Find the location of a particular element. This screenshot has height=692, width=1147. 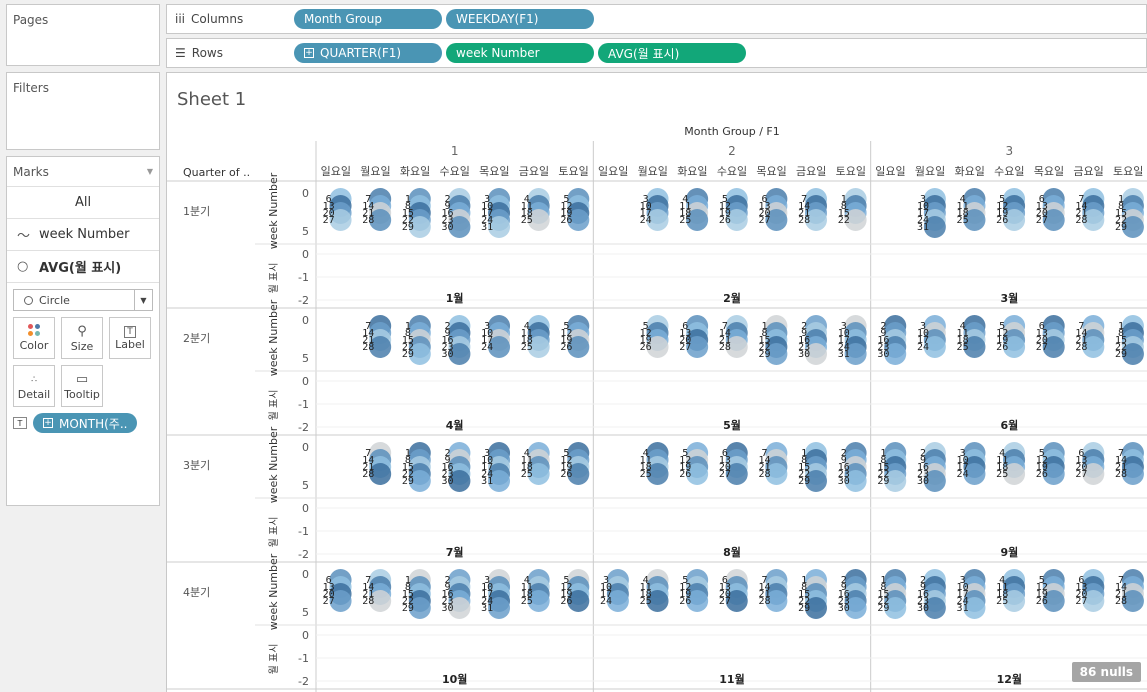

day-number: 19 is located at coordinates (1042, 594).